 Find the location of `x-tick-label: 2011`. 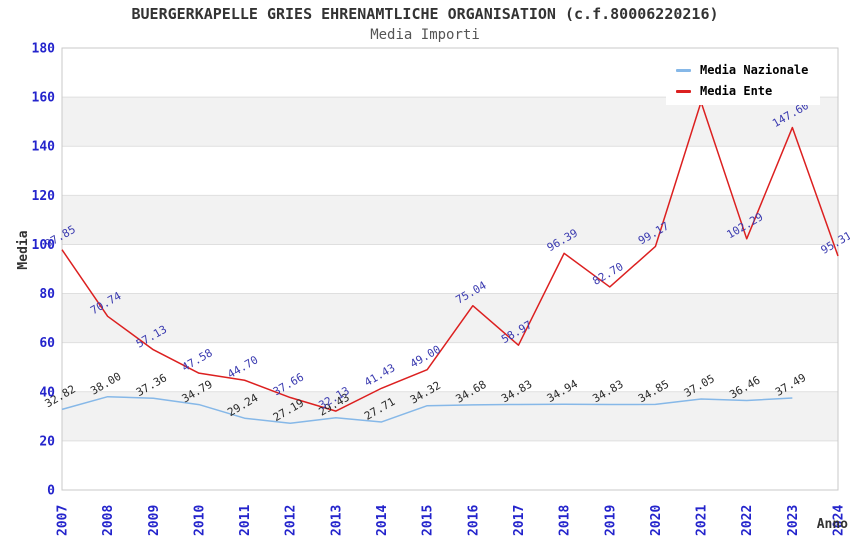

x-tick-label: 2011 is located at coordinates (245, 520).